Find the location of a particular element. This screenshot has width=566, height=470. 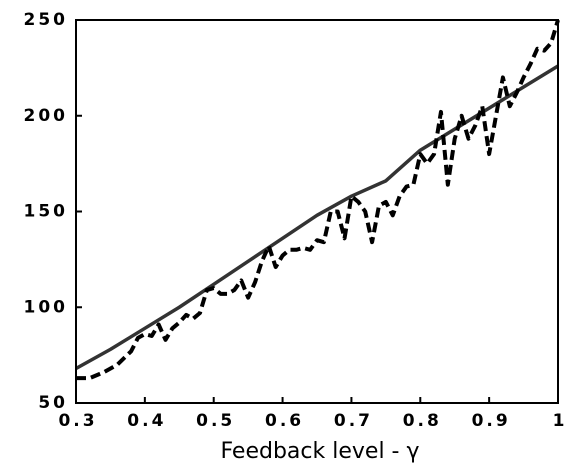

y-tick-label: 100 is located at coordinates (46, 307).